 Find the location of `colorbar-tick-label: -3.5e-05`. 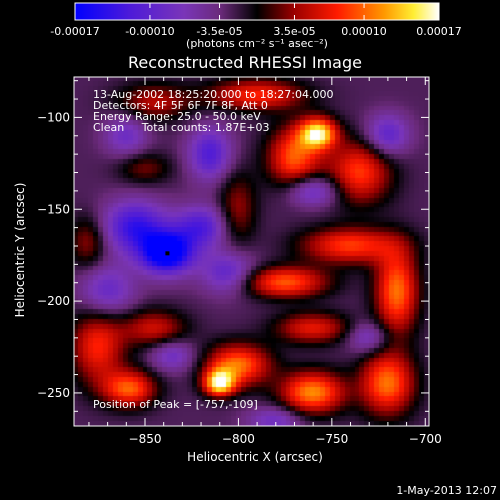

colorbar-tick-label: -3.5e-05 is located at coordinates (219, 31).